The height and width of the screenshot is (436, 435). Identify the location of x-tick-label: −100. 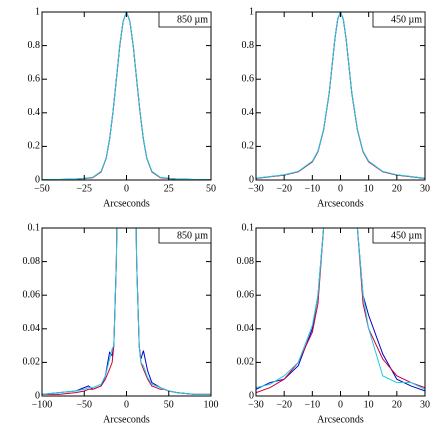
(42, 404).